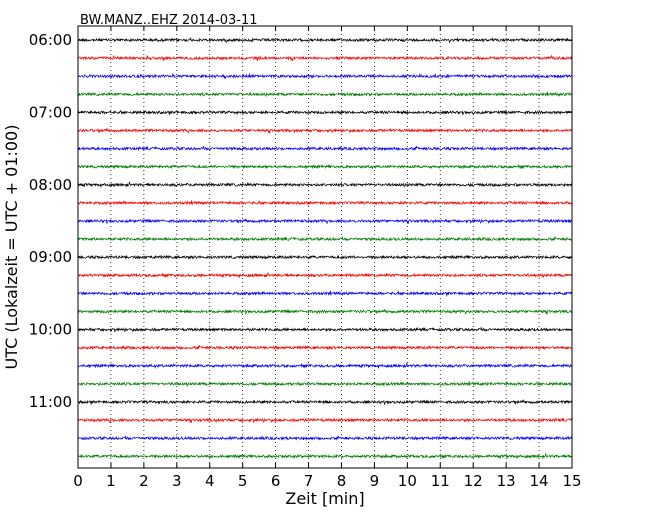  What do you see at coordinates (50, 402) in the screenshot?
I see `y-tick-label: 11:00` at bounding box center [50, 402].